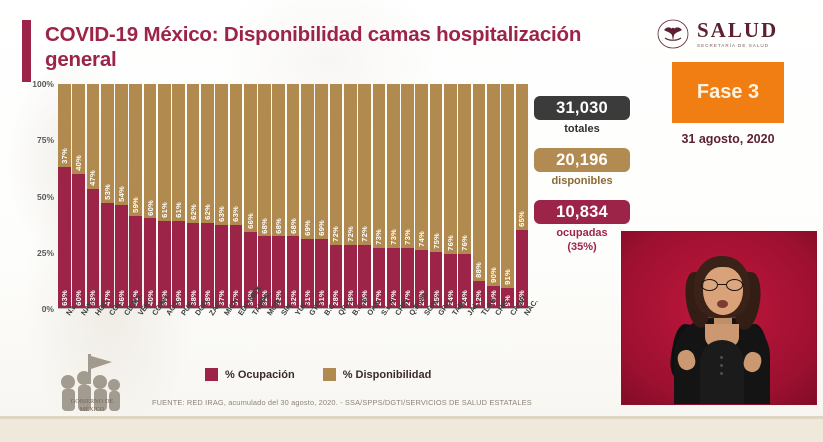 This screenshot has height=442, width=823. What do you see at coordinates (293, 196) in the screenshot?
I see `bar-yuc: 68% 32%` at bounding box center [293, 196].